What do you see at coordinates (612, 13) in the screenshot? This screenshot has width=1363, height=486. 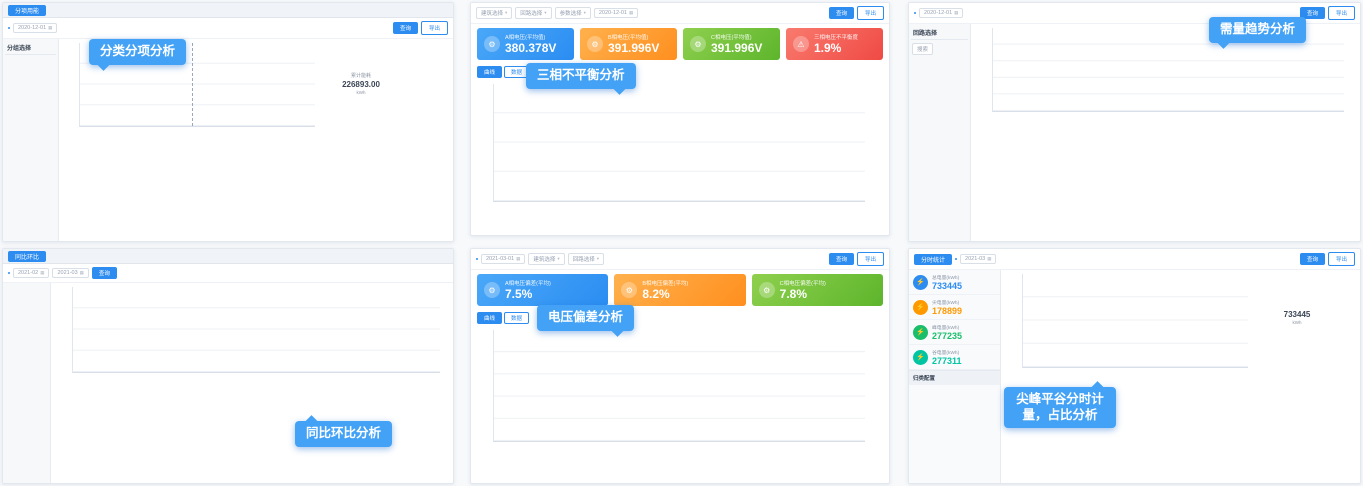 I see `p2-date-value: 2020-12-01` at bounding box center [612, 13].